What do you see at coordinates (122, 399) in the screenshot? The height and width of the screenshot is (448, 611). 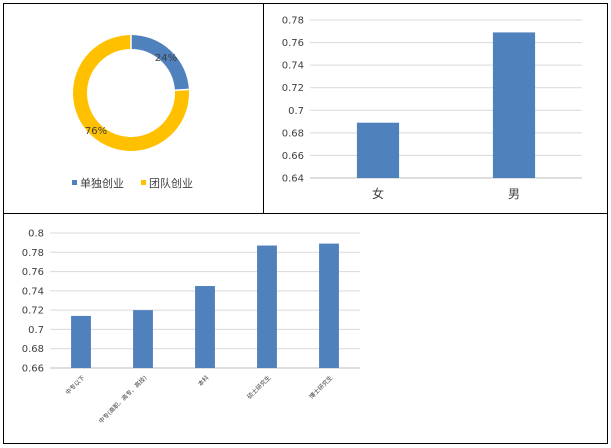 I see `x-category-label: 中专(高职、高专、高技)` at bounding box center [122, 399].